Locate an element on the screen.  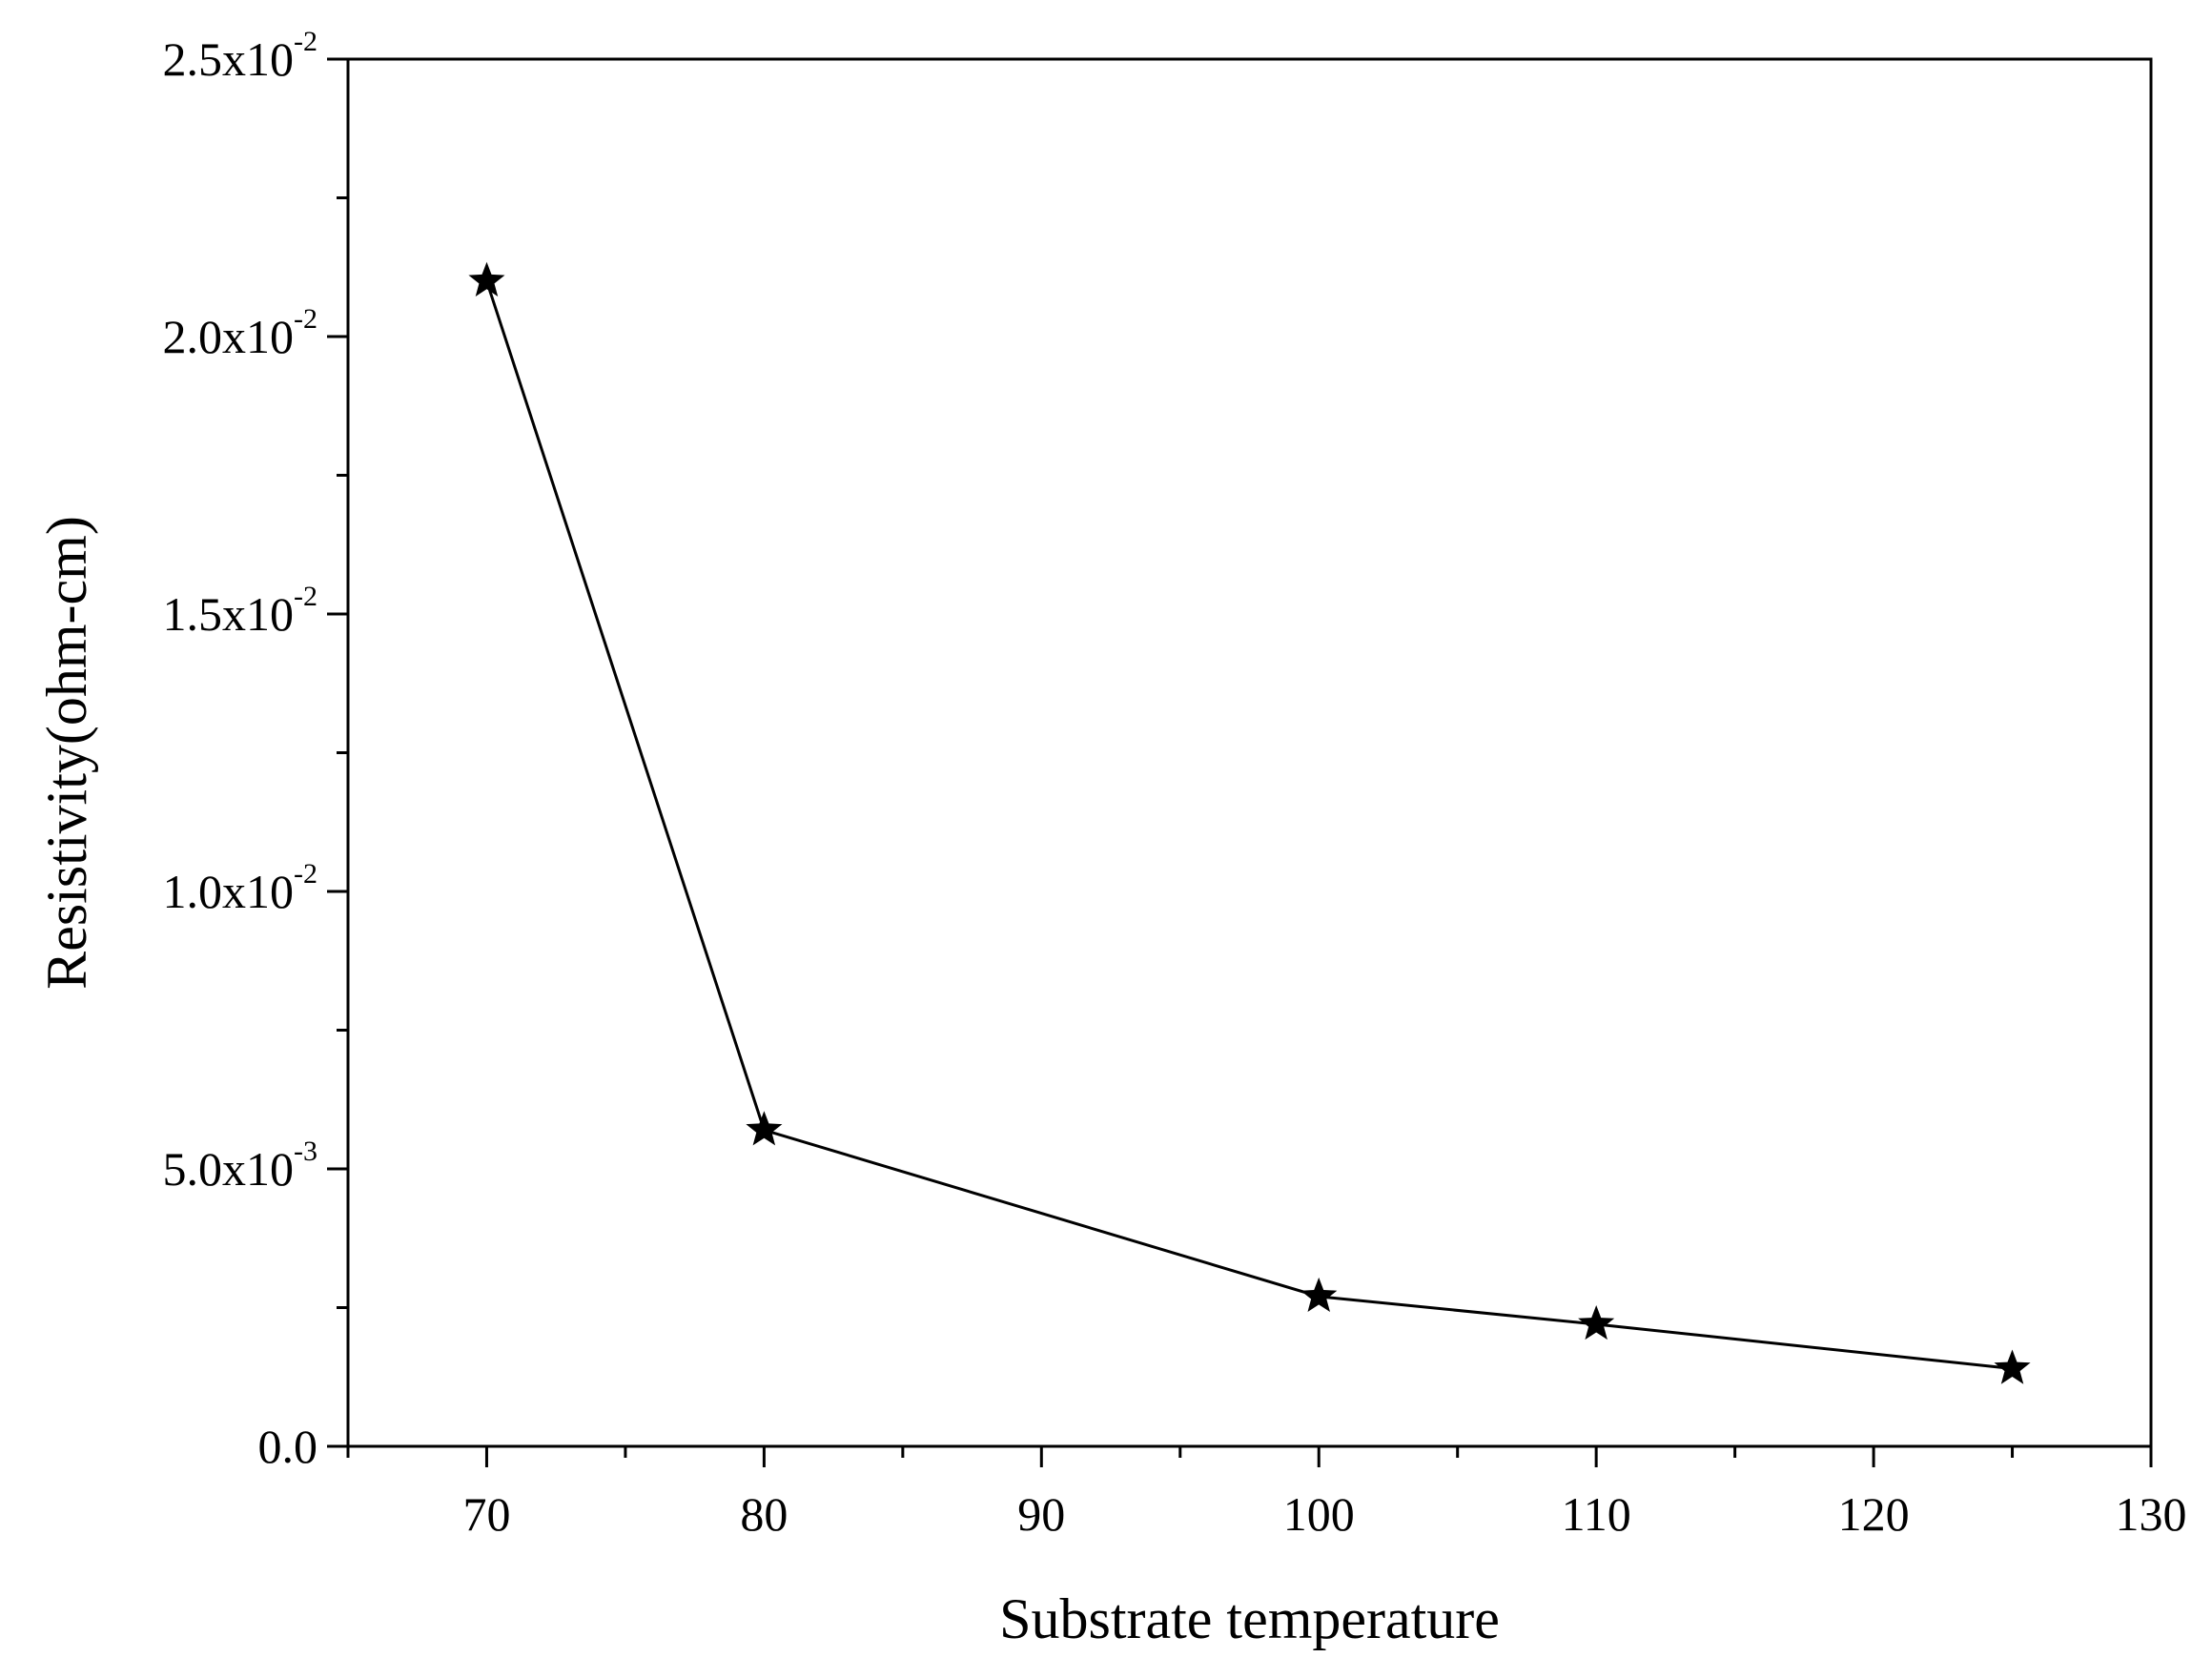
x-tick-label: 70 is located at coordinates (486, 1514).